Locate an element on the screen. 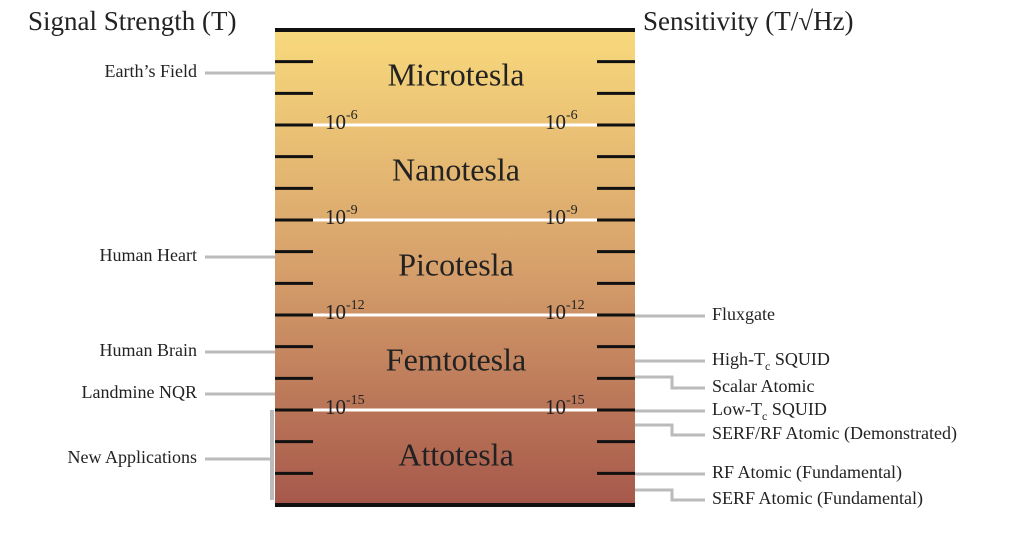 The image size is (1018, 547). sensor-label: Low-Tc SQUID is located at coordinates (769, 411).